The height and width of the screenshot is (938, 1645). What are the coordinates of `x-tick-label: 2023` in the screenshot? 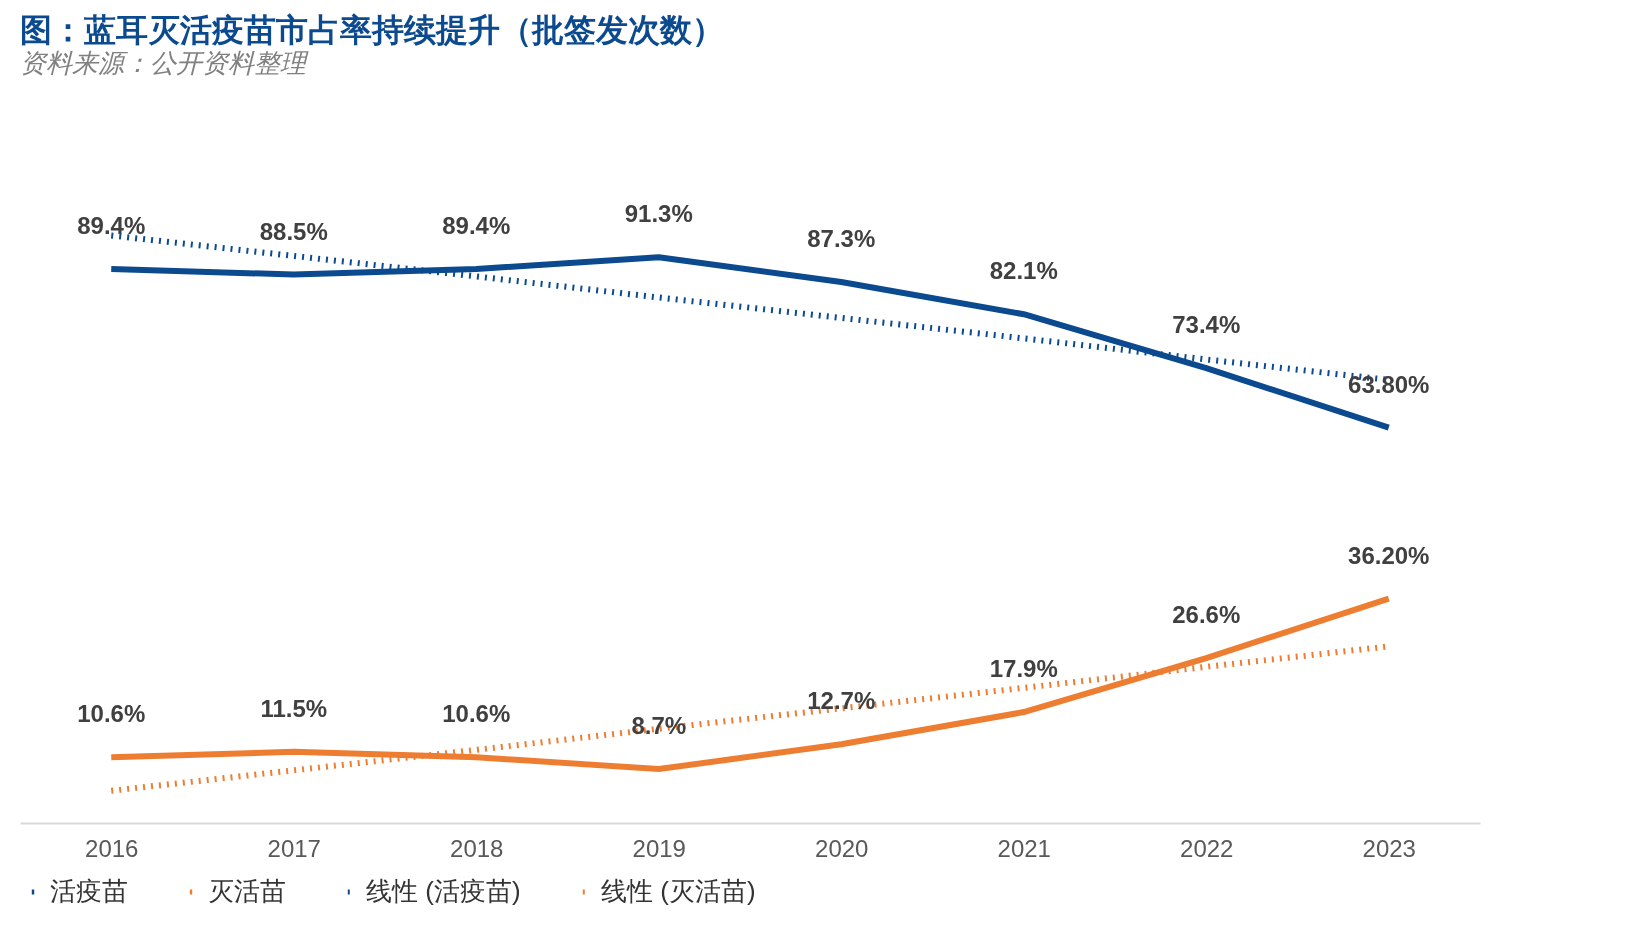 It's located at (1389, 848).